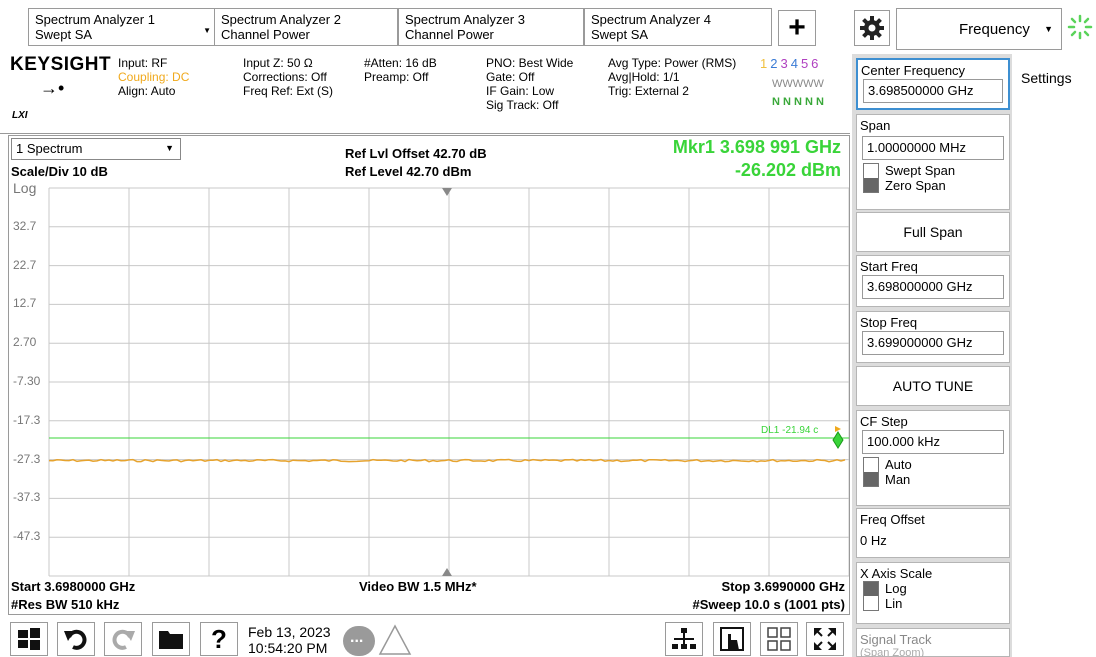  I want to click on center-frequency-softkey: Center Frequency 3.698500000 GHz, so click(933, 84).